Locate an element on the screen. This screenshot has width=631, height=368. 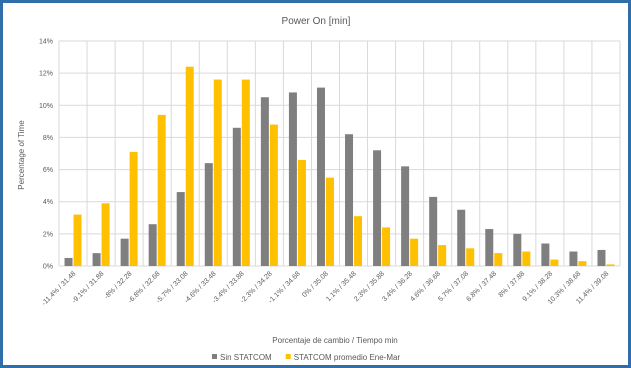
x-axis-label: Porcentaje de cambio / Tiempo min is located at coordinates (334, 340).